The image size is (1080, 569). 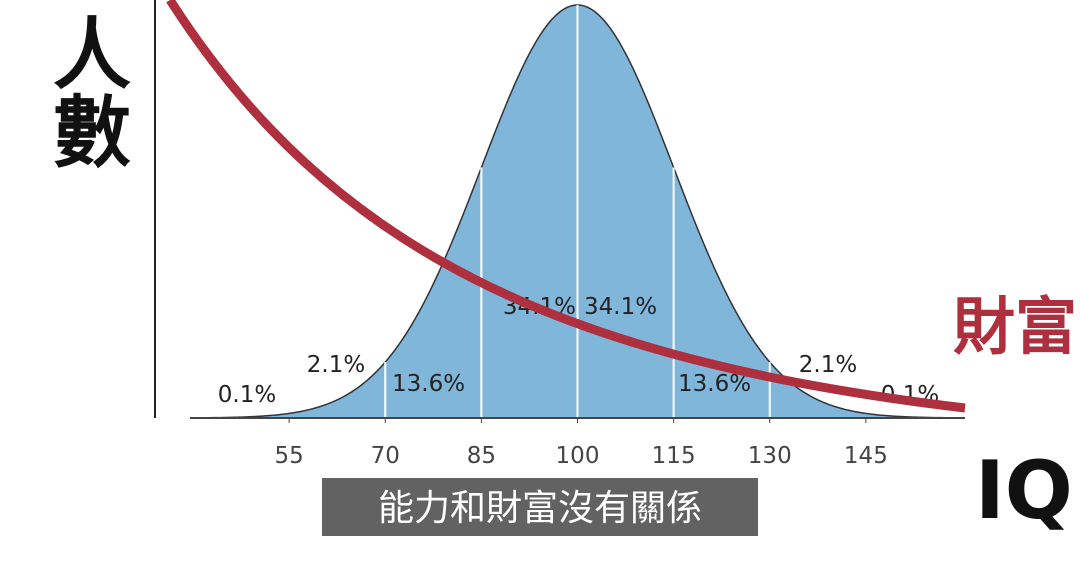 What do you see at coordinates (481, 456) in the screenshot?
I see `x-tick-label: 85` at bounding box center [481, 456].